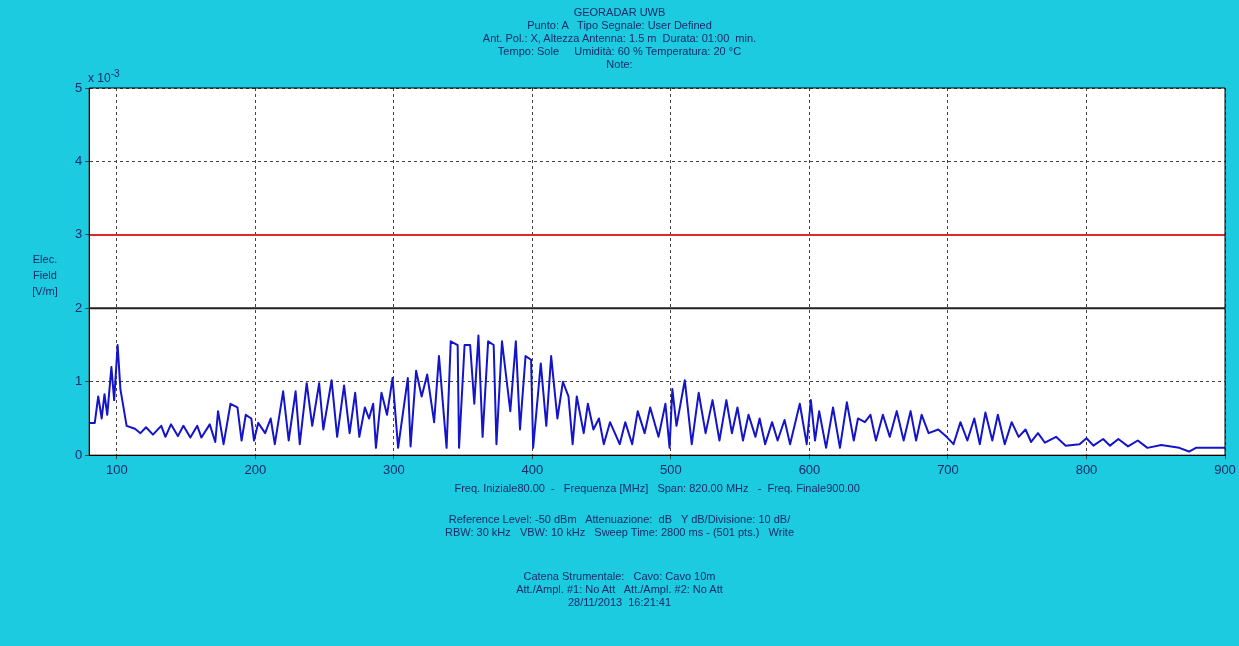  I want to click on y-tick-label: 4, so click(79, 161).